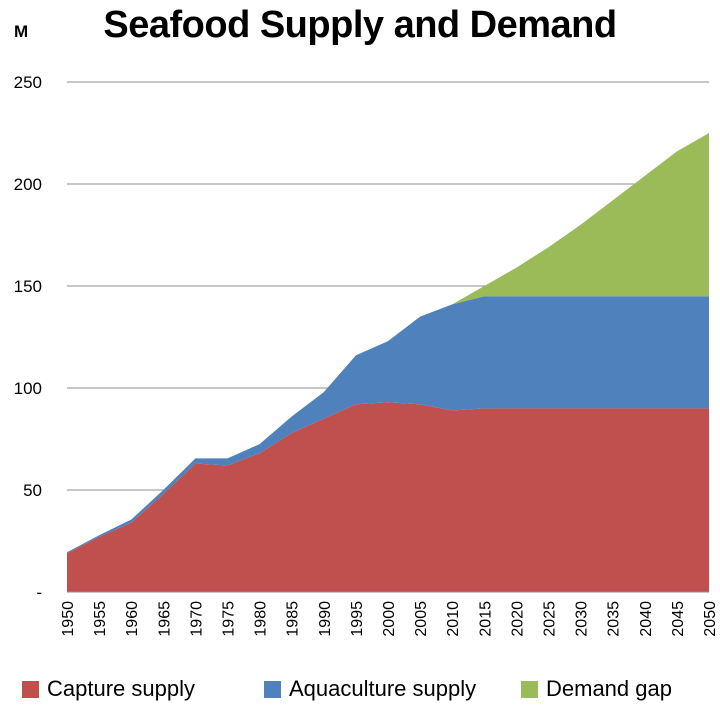 This screenshot has width=720, height=707. What do you see at coordinates (121, 688) in the screenshot?
I see `legend-label-capture-supply: Capture supply` at bounding box center [121, 688].